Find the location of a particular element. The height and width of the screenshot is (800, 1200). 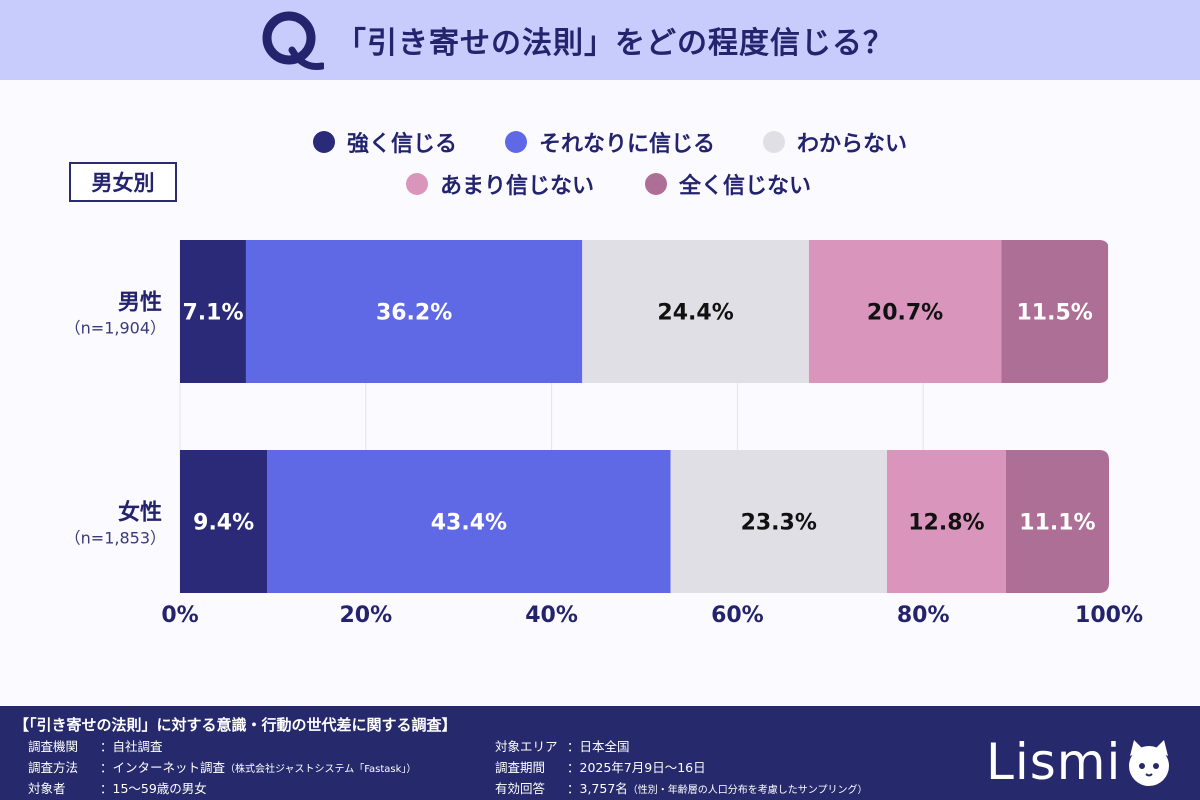

legend-item: 全く信じない is located at coordinates (728, 184).